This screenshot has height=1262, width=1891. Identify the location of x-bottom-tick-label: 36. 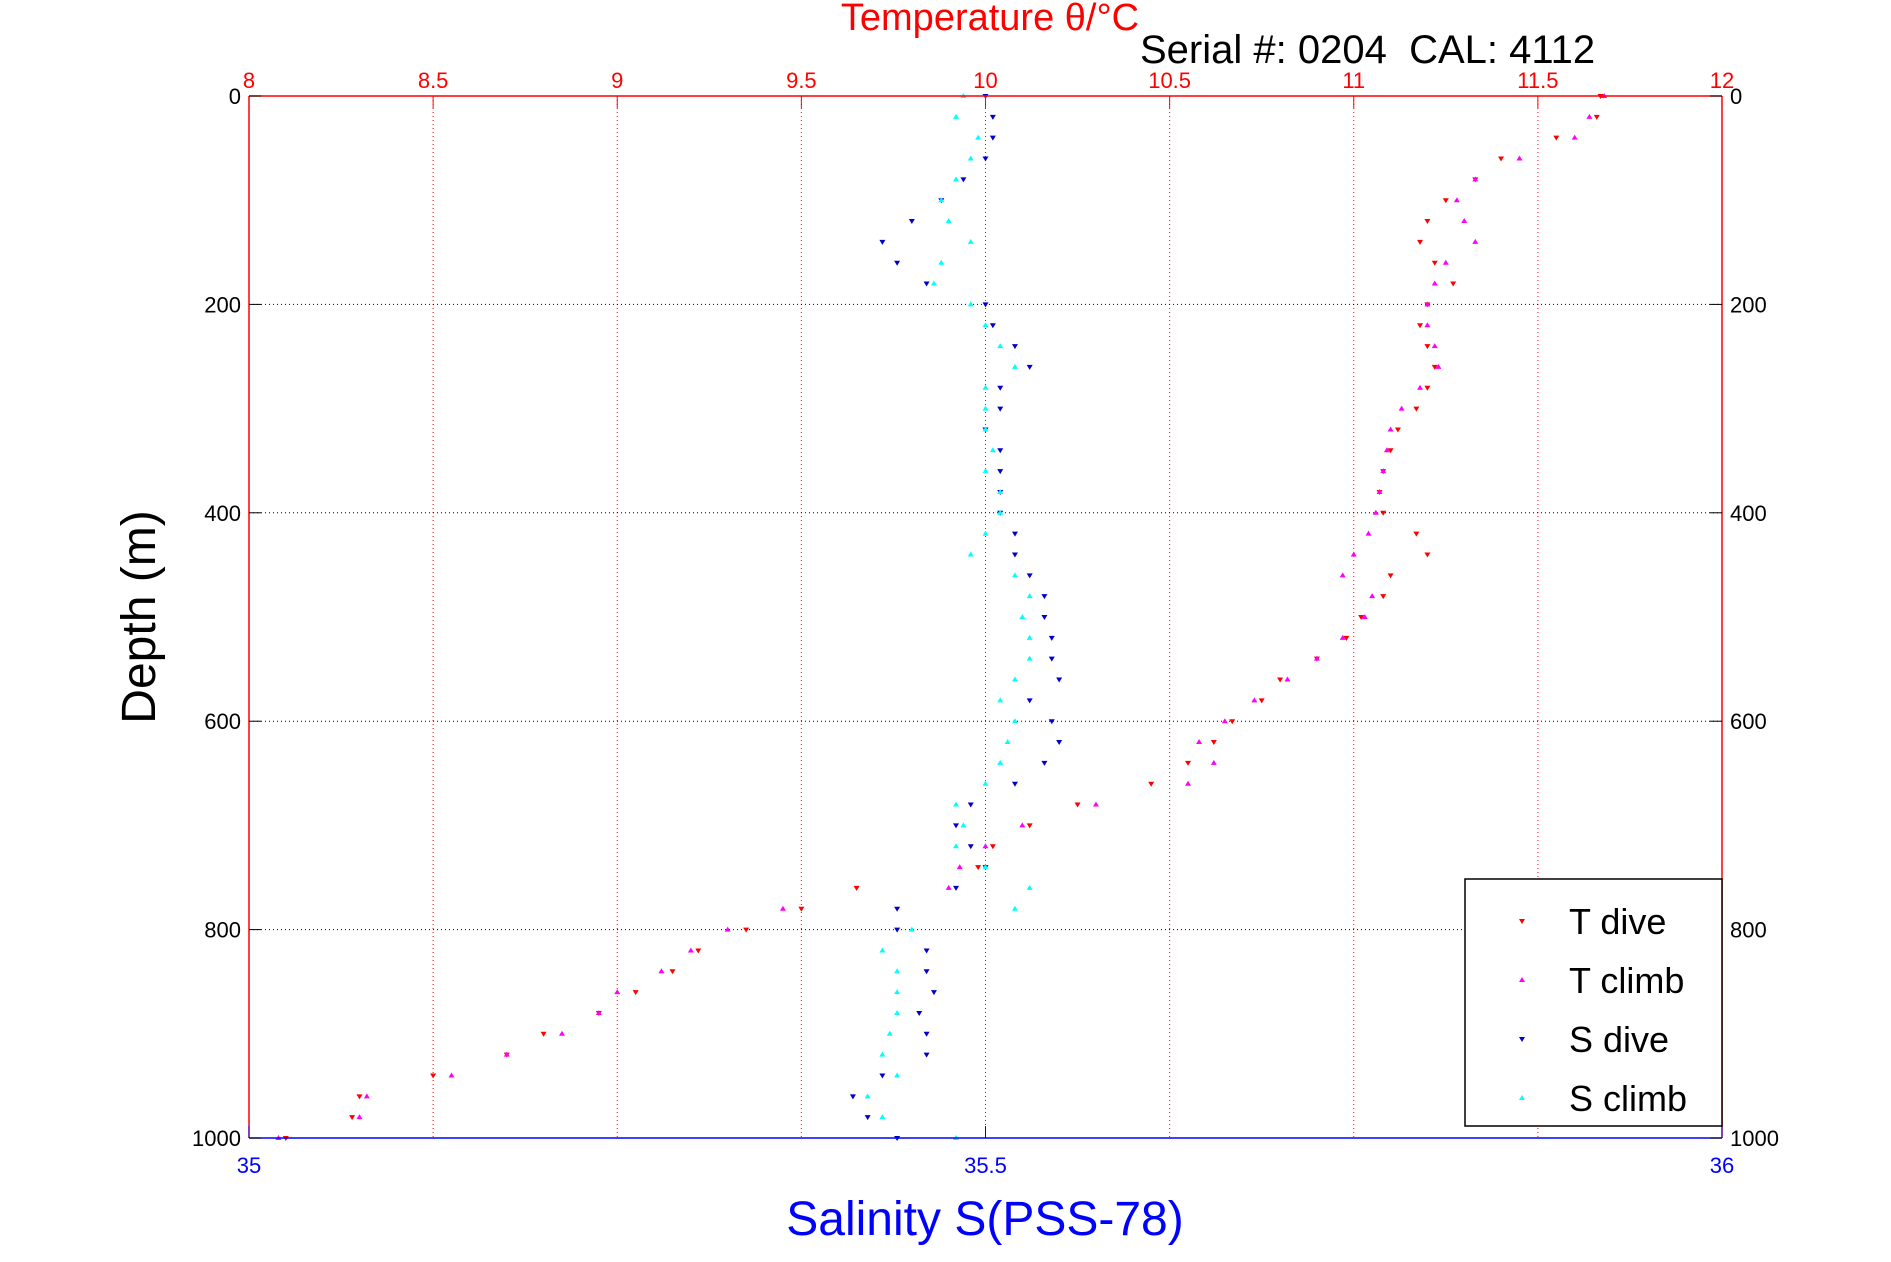
(1722, 1165).